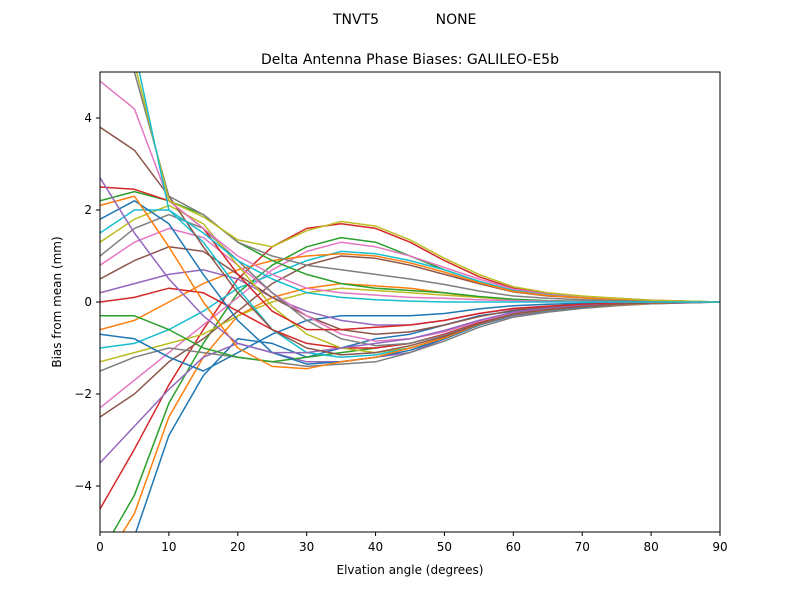 Image resolution: width=800 pixels, height=600 pixels. Describe the element at coordinates (83, 394) in the screenshot. I see `y-tick-label: −2` at that location.